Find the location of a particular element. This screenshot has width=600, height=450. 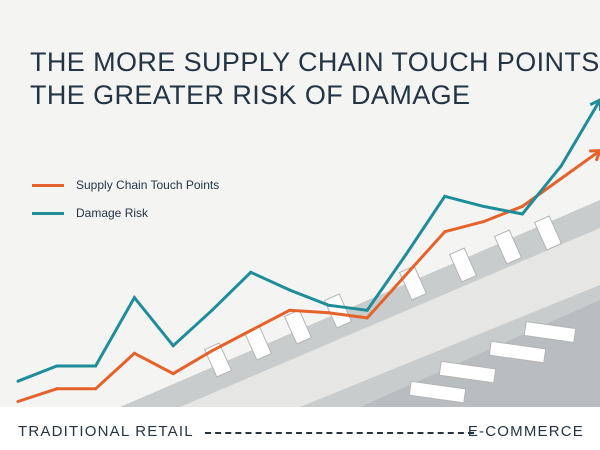

x-axis-dashed-line is located at coordinates (339, 433).